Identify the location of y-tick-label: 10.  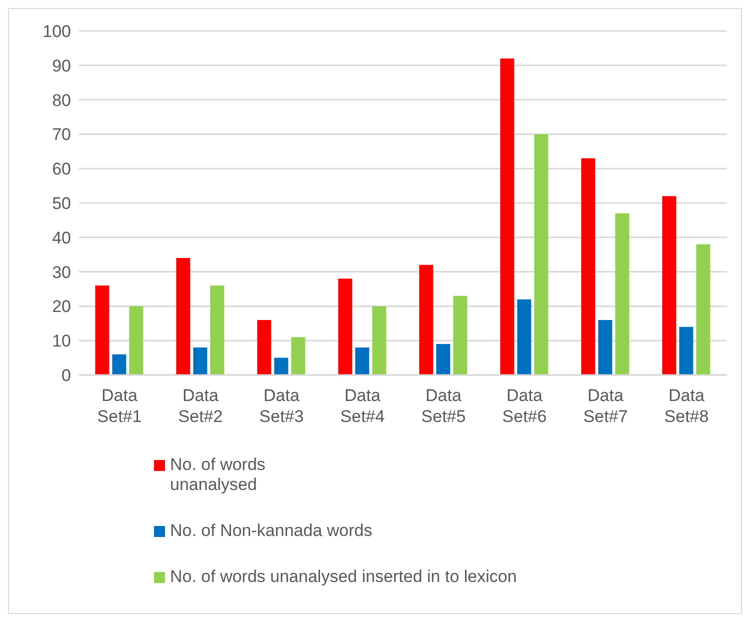
(61, 341).